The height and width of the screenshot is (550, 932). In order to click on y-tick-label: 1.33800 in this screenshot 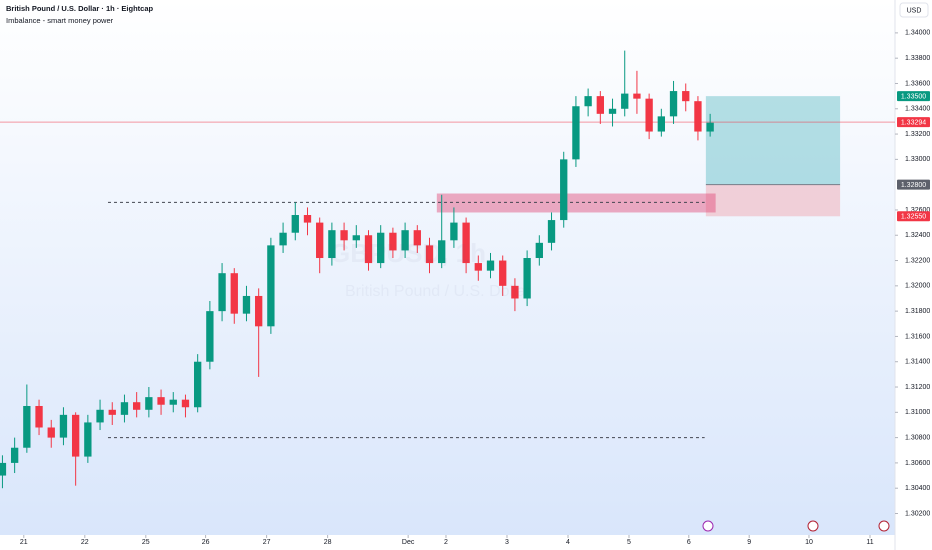, I will do `click(917, 58)`.